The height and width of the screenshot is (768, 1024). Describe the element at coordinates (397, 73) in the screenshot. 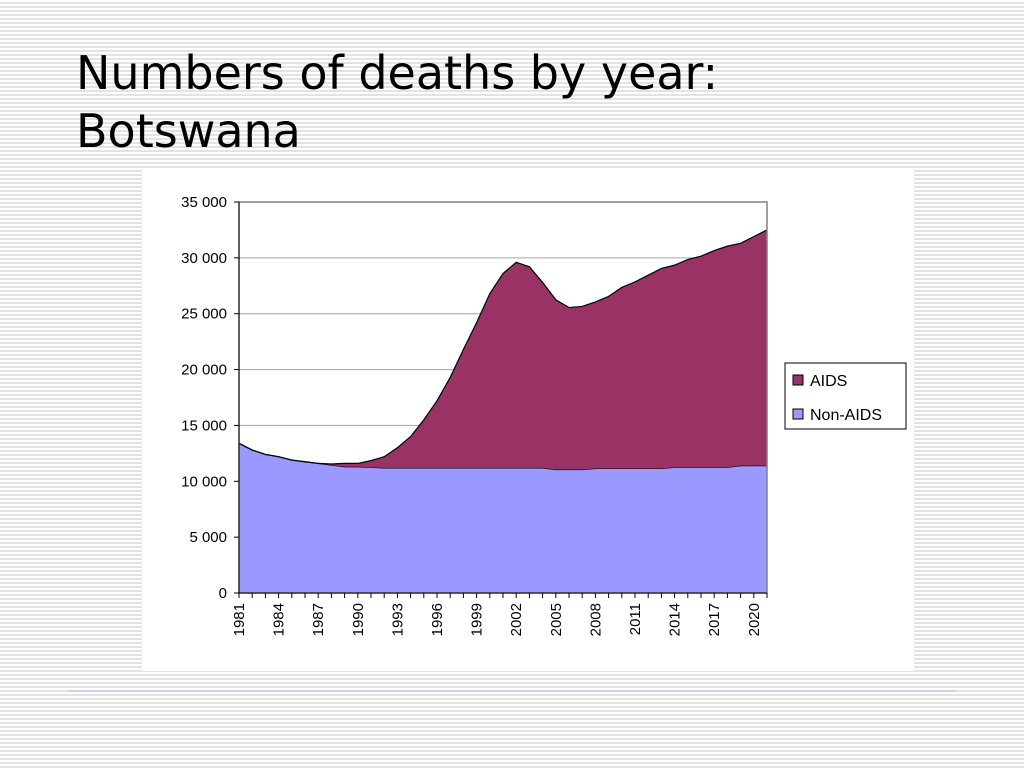

I see `slide-title-line1: Numbers of deaths by year:` at that location.